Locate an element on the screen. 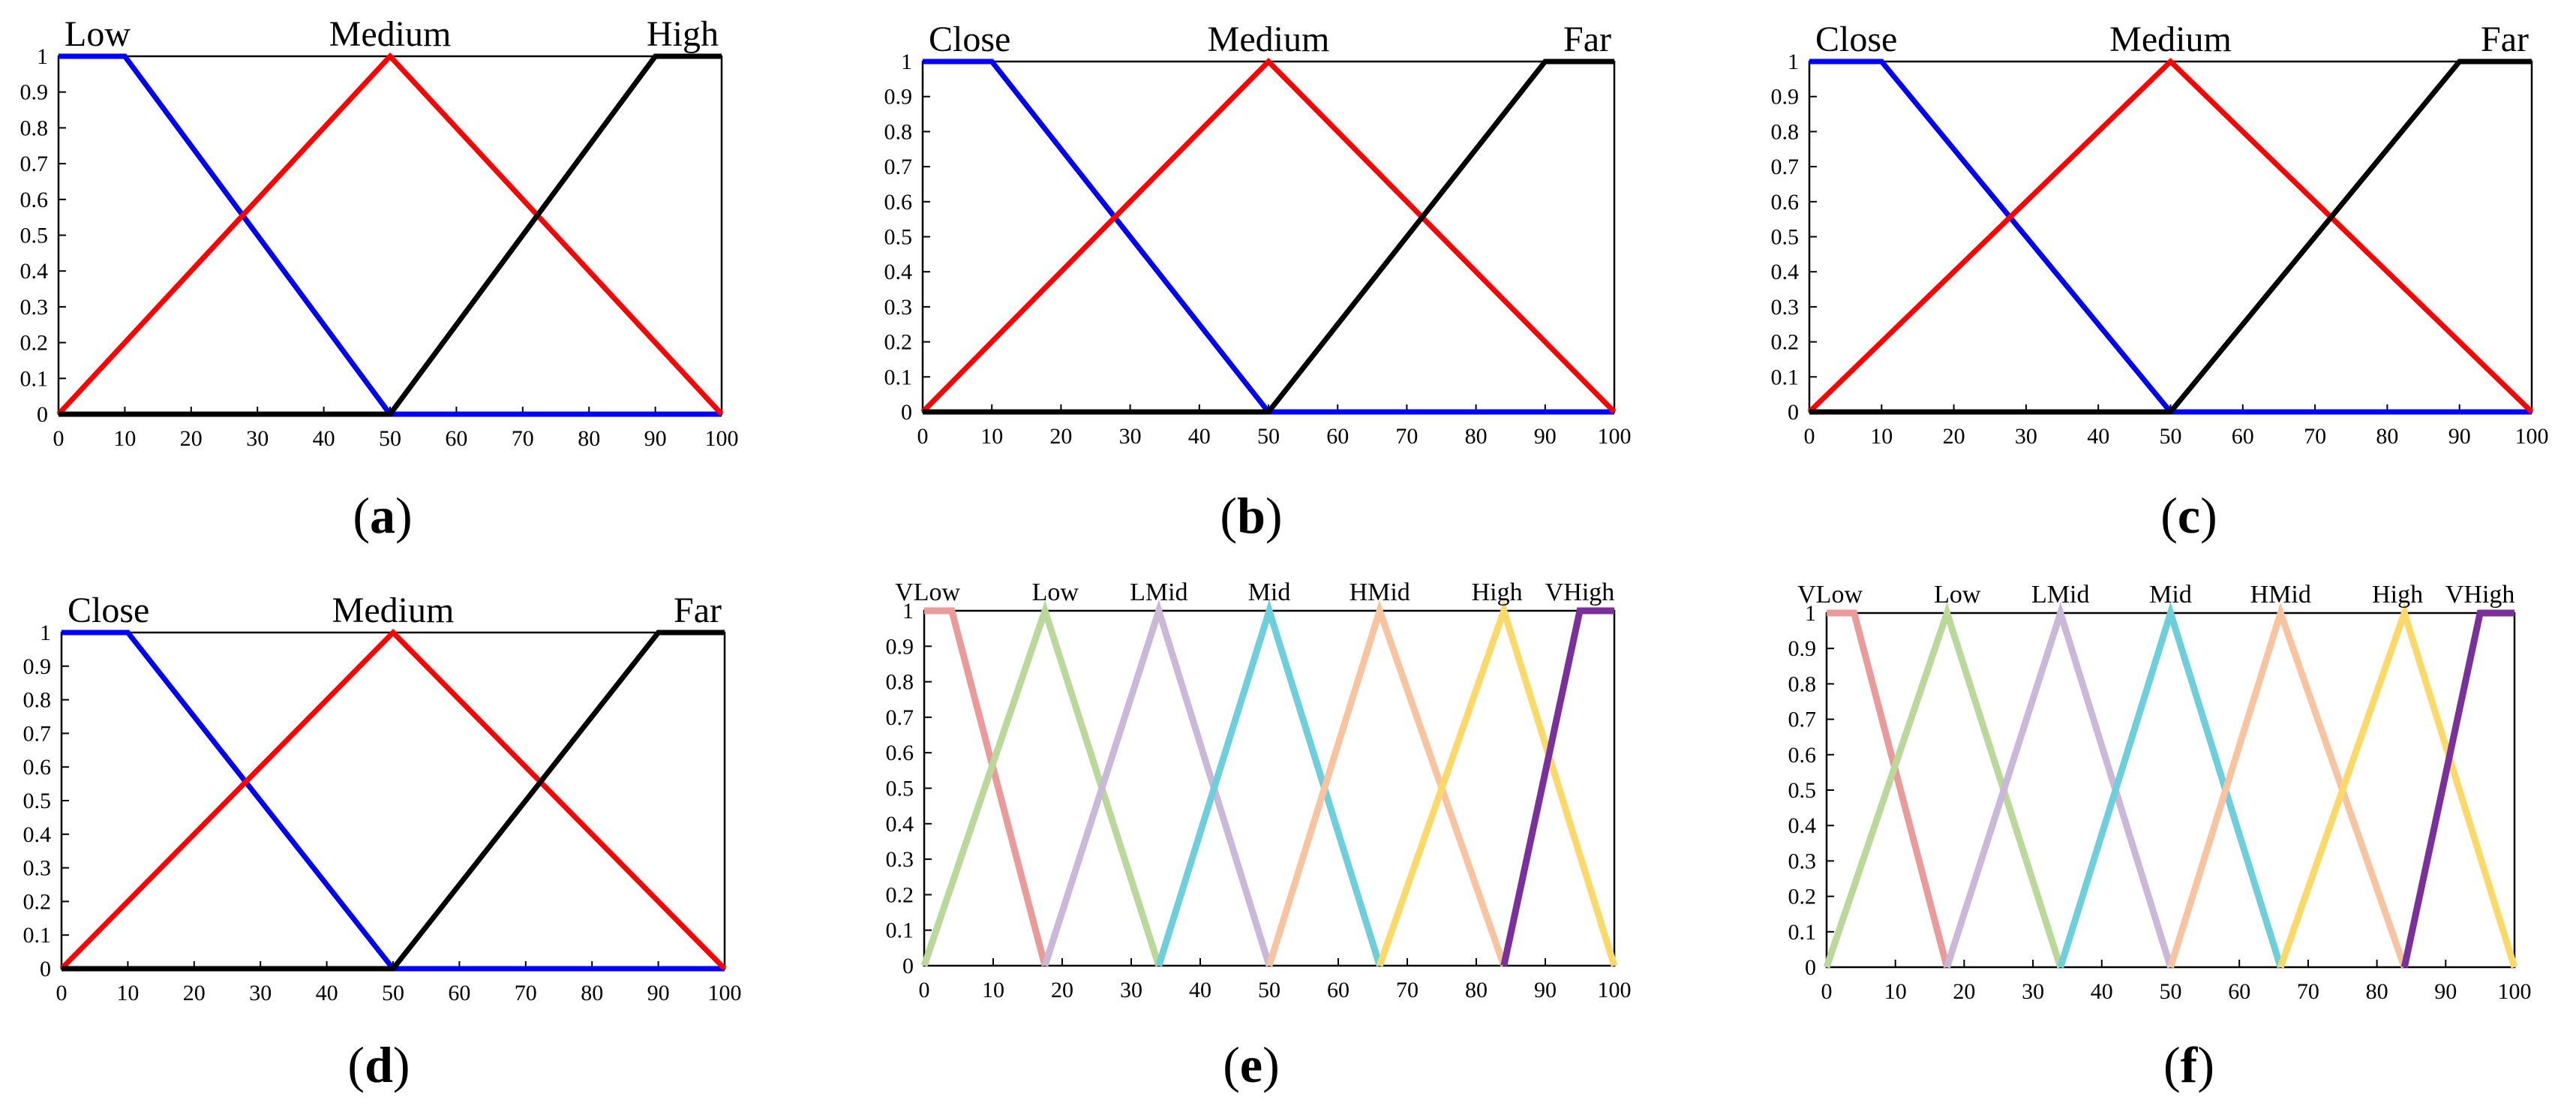 The width and height of the screenshot is (2576, 1115). series-line-high is located at coordinates (2397, 785).